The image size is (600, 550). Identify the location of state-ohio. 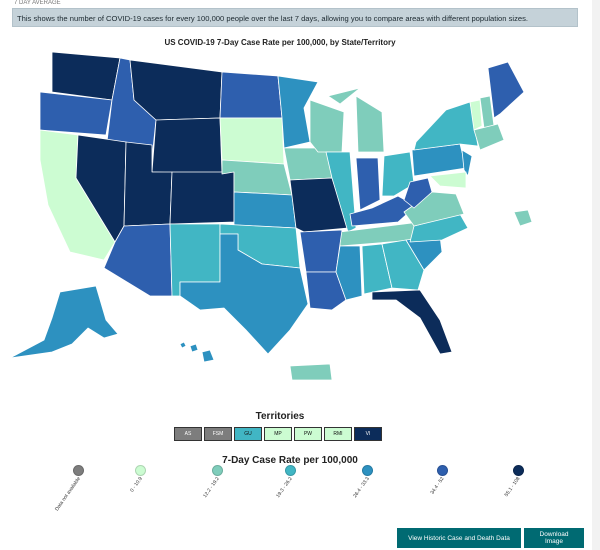
(398, 174).